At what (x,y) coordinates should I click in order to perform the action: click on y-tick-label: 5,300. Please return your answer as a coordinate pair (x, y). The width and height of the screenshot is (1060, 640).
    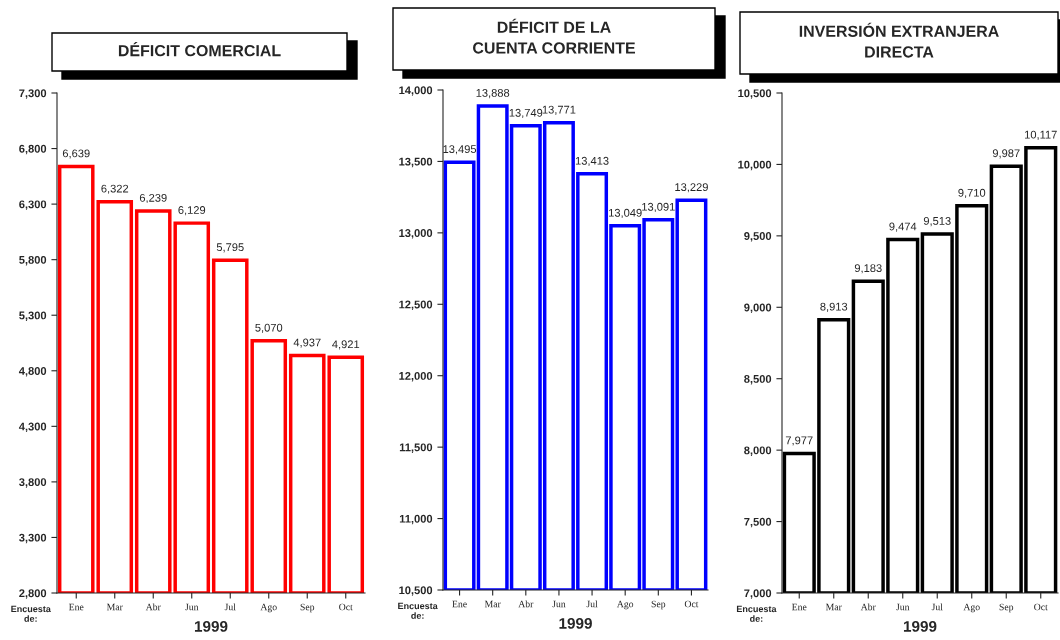
    Looking at the image, I should click on (33, 316).